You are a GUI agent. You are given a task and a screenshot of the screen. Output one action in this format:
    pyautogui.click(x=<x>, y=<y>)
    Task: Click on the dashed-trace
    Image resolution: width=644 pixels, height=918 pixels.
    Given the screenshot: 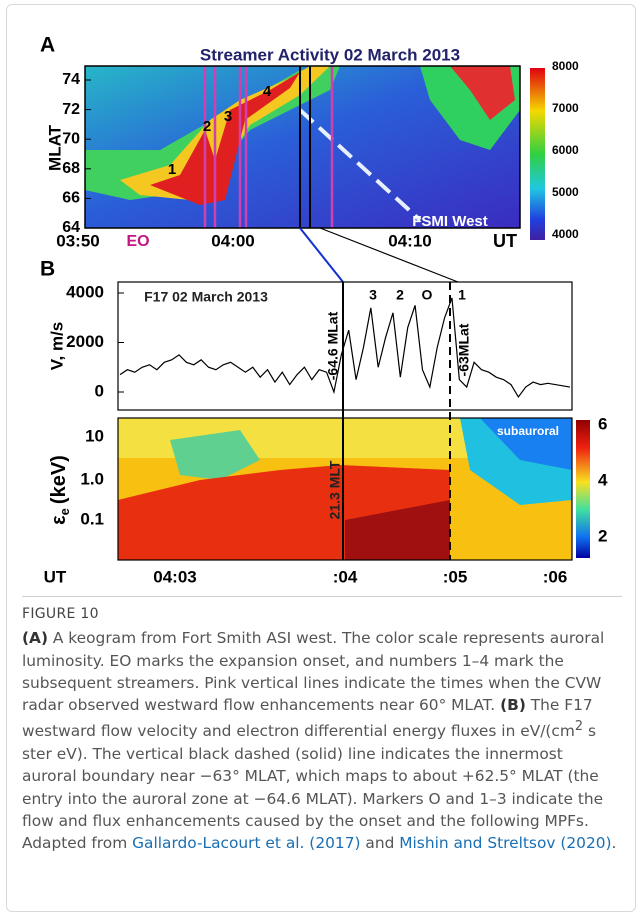 What is the action you would take?
    pyautogui.click(x=360, y=165)
    